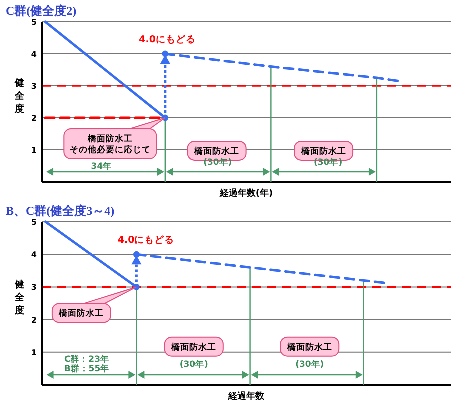 Image resolution: width=453 pixels, height=403 pixels. What do you see at coordinates (87, 359) in the screenshot?
I see `annotation: C群：23年` at bounding box center [87, 359].